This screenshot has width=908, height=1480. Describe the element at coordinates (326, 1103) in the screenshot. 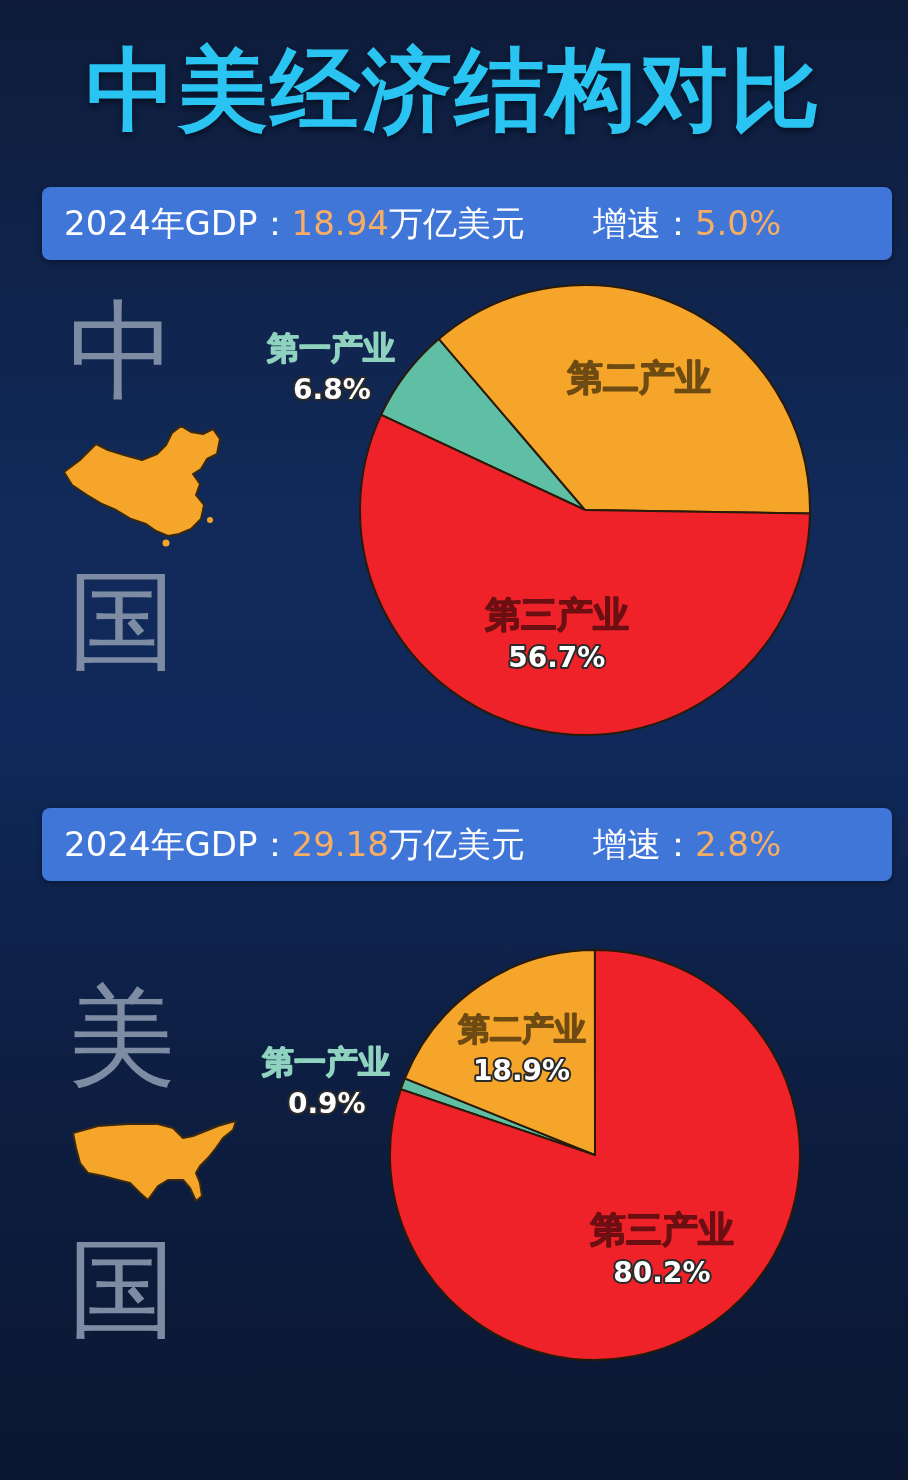

I see `data-label: 0.9%` at that location.